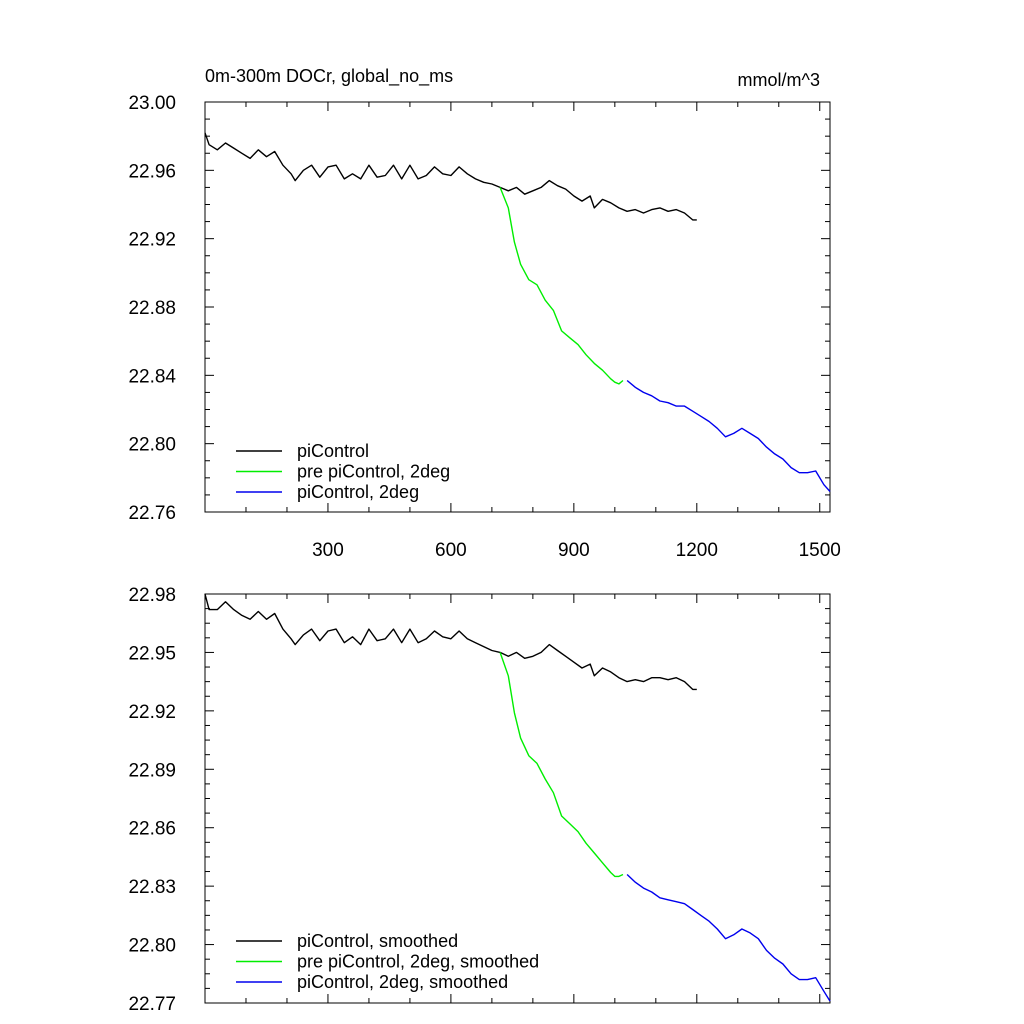 The width and height of the screenshot is (1024, 1024). What do you see at coordinates (152, 595) in the screenshot?
I see `y-tick-label: 22.98` at bounding box center [152, 595].